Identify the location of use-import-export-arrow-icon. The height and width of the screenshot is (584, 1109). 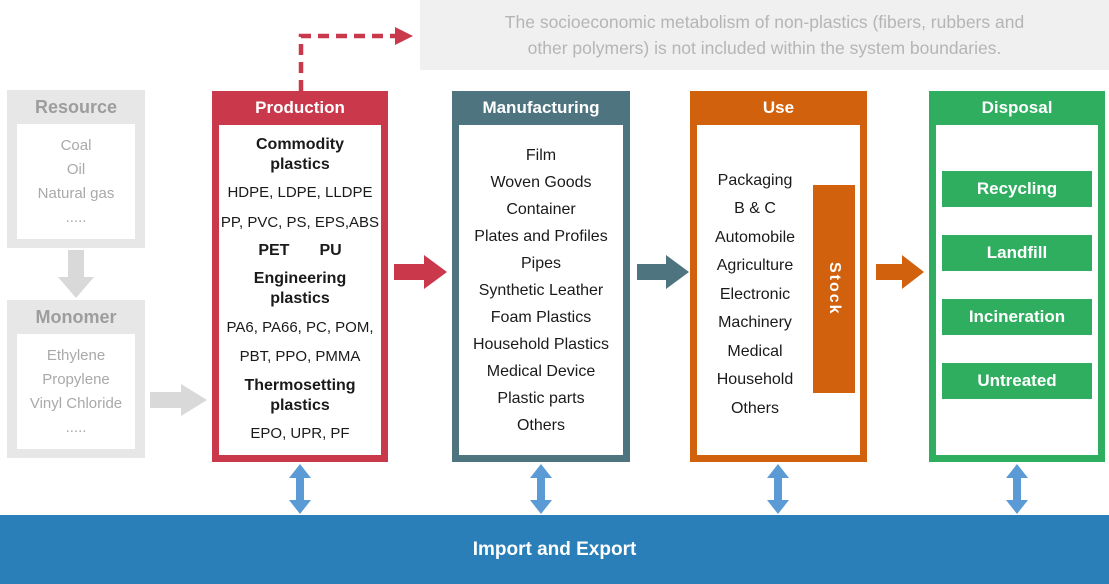
(778, 489).